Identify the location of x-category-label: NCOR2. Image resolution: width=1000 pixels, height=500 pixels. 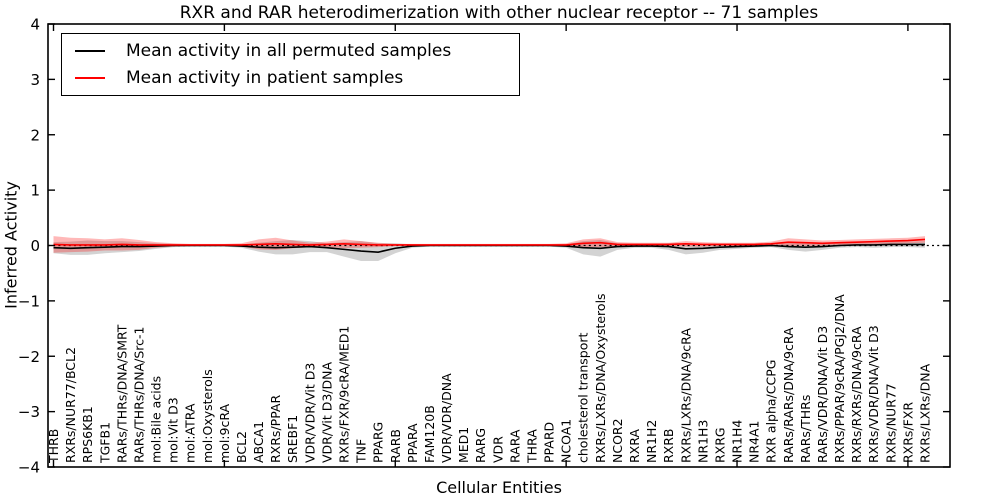
(617, 440).